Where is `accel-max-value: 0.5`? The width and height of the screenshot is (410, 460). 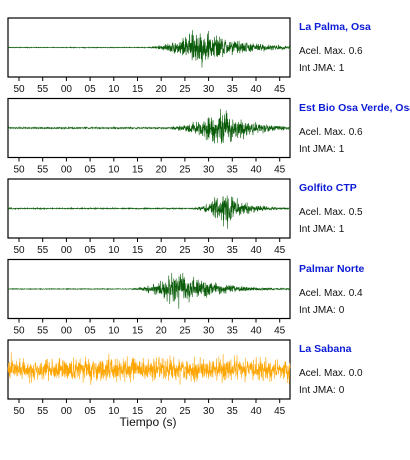
accel-max-value: 0.5 is located at coordinates (355, 212).